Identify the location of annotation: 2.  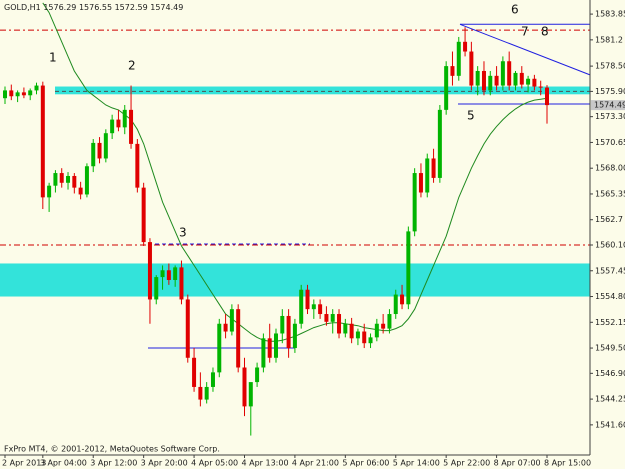
(132, 66).